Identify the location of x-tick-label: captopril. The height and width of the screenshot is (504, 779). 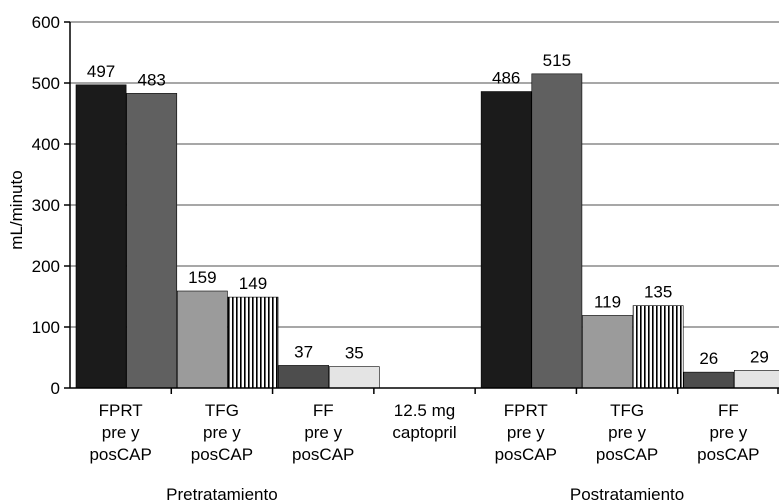
(424, 432).